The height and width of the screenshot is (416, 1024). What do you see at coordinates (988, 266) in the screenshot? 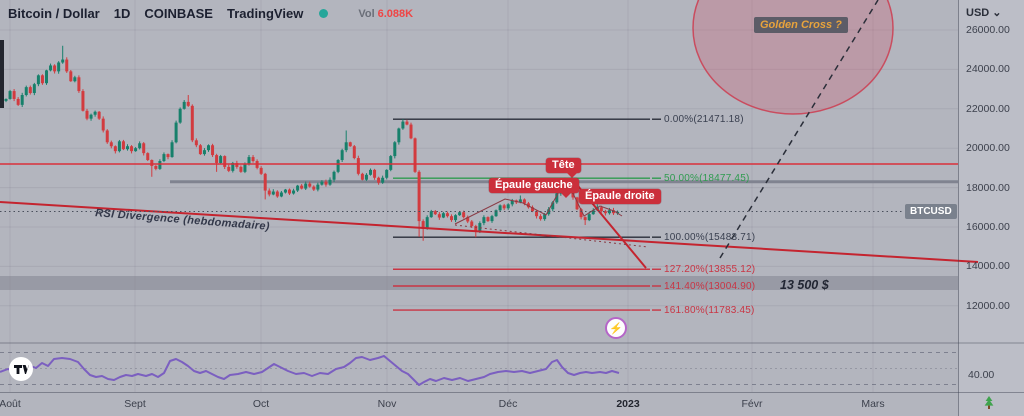
I see `price-axis-label: 14000.00` at bounding box center [988, 266].